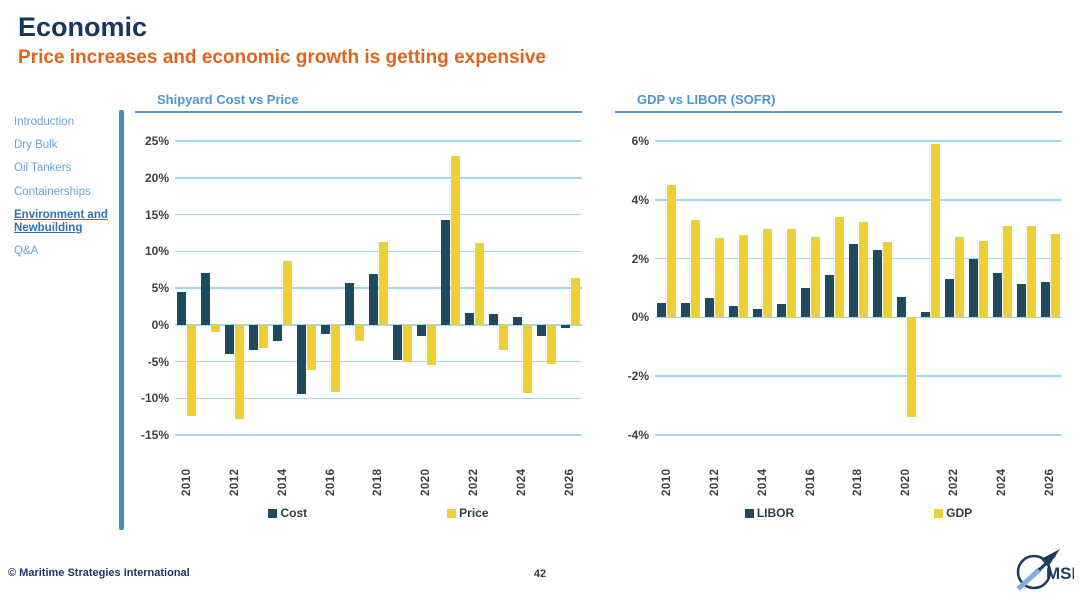  I want to click on logo-circle, so click(1034, 572).